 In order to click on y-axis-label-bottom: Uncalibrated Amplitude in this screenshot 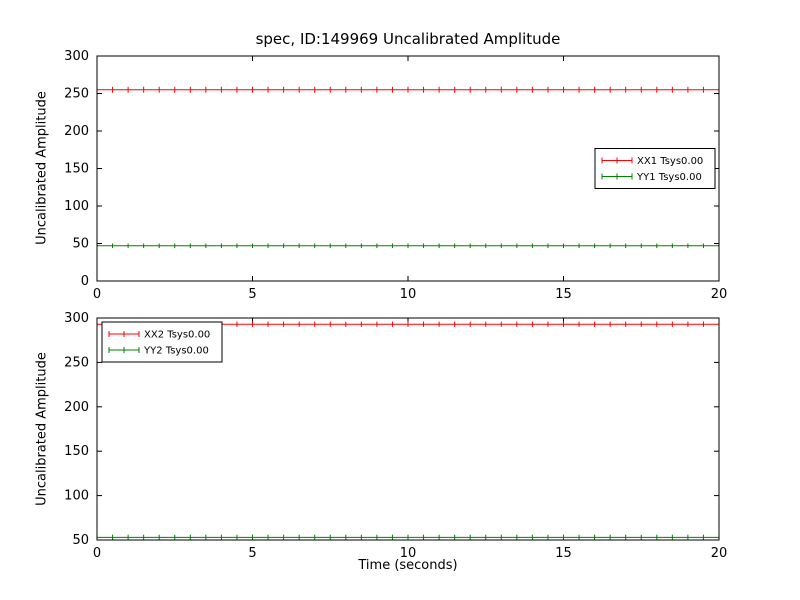, I will do `click(42, 429)`.